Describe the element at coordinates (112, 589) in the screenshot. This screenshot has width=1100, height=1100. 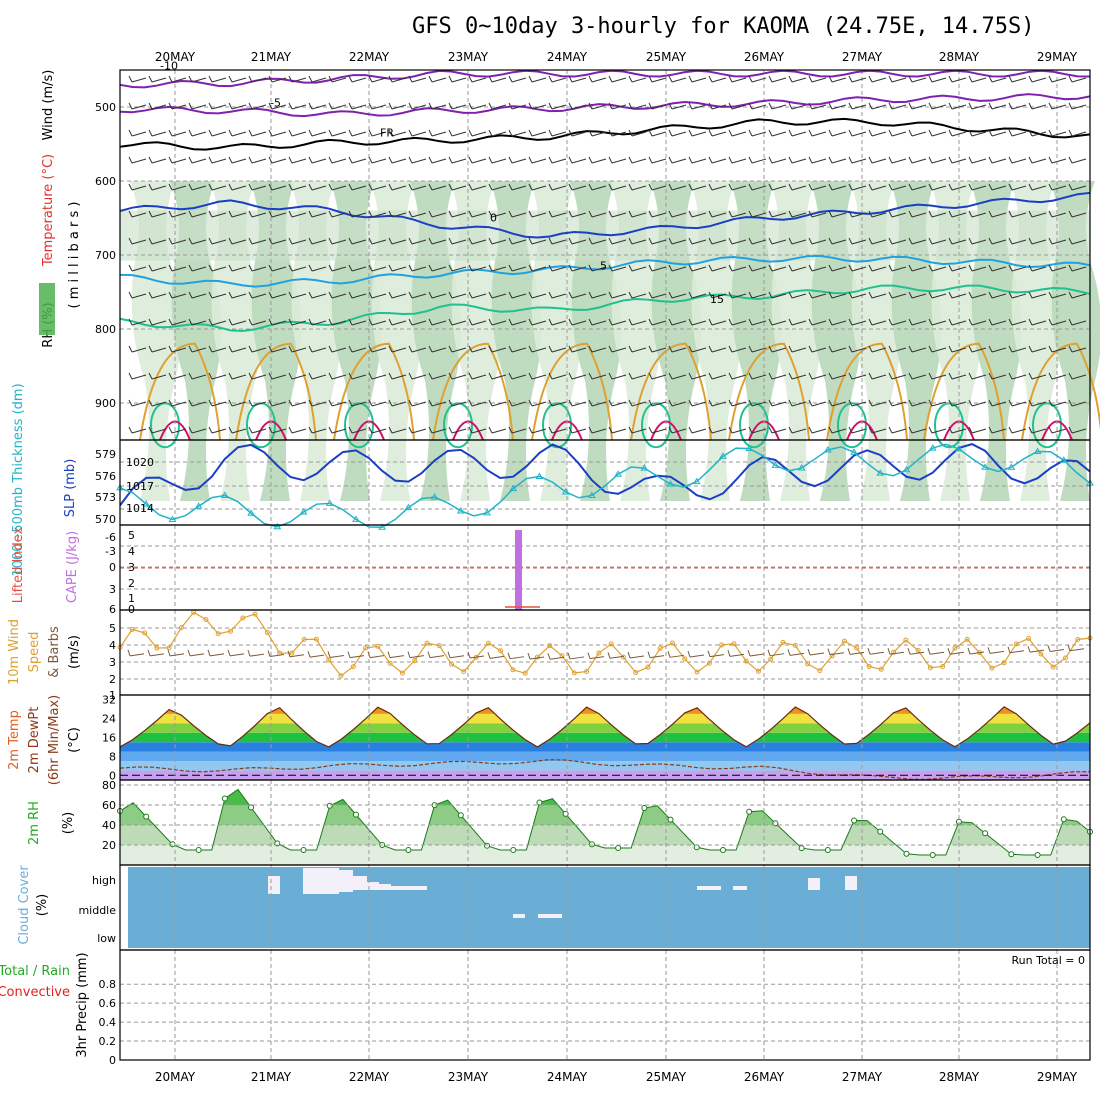
I see `tick-label: 3` at that location.